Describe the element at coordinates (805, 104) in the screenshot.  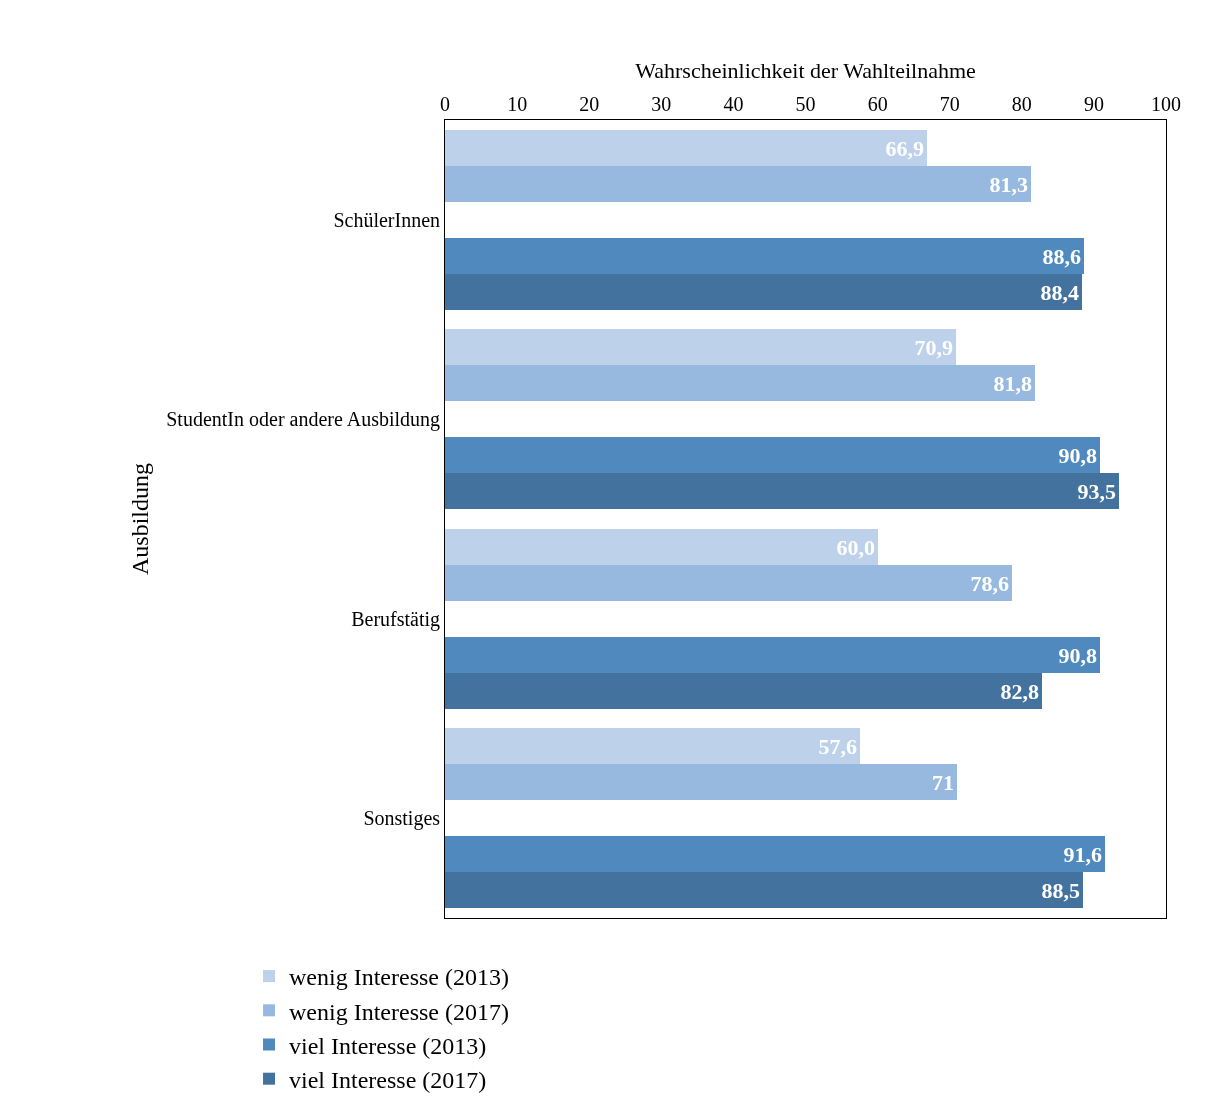
I see `x-tick-label: 50` at that location.